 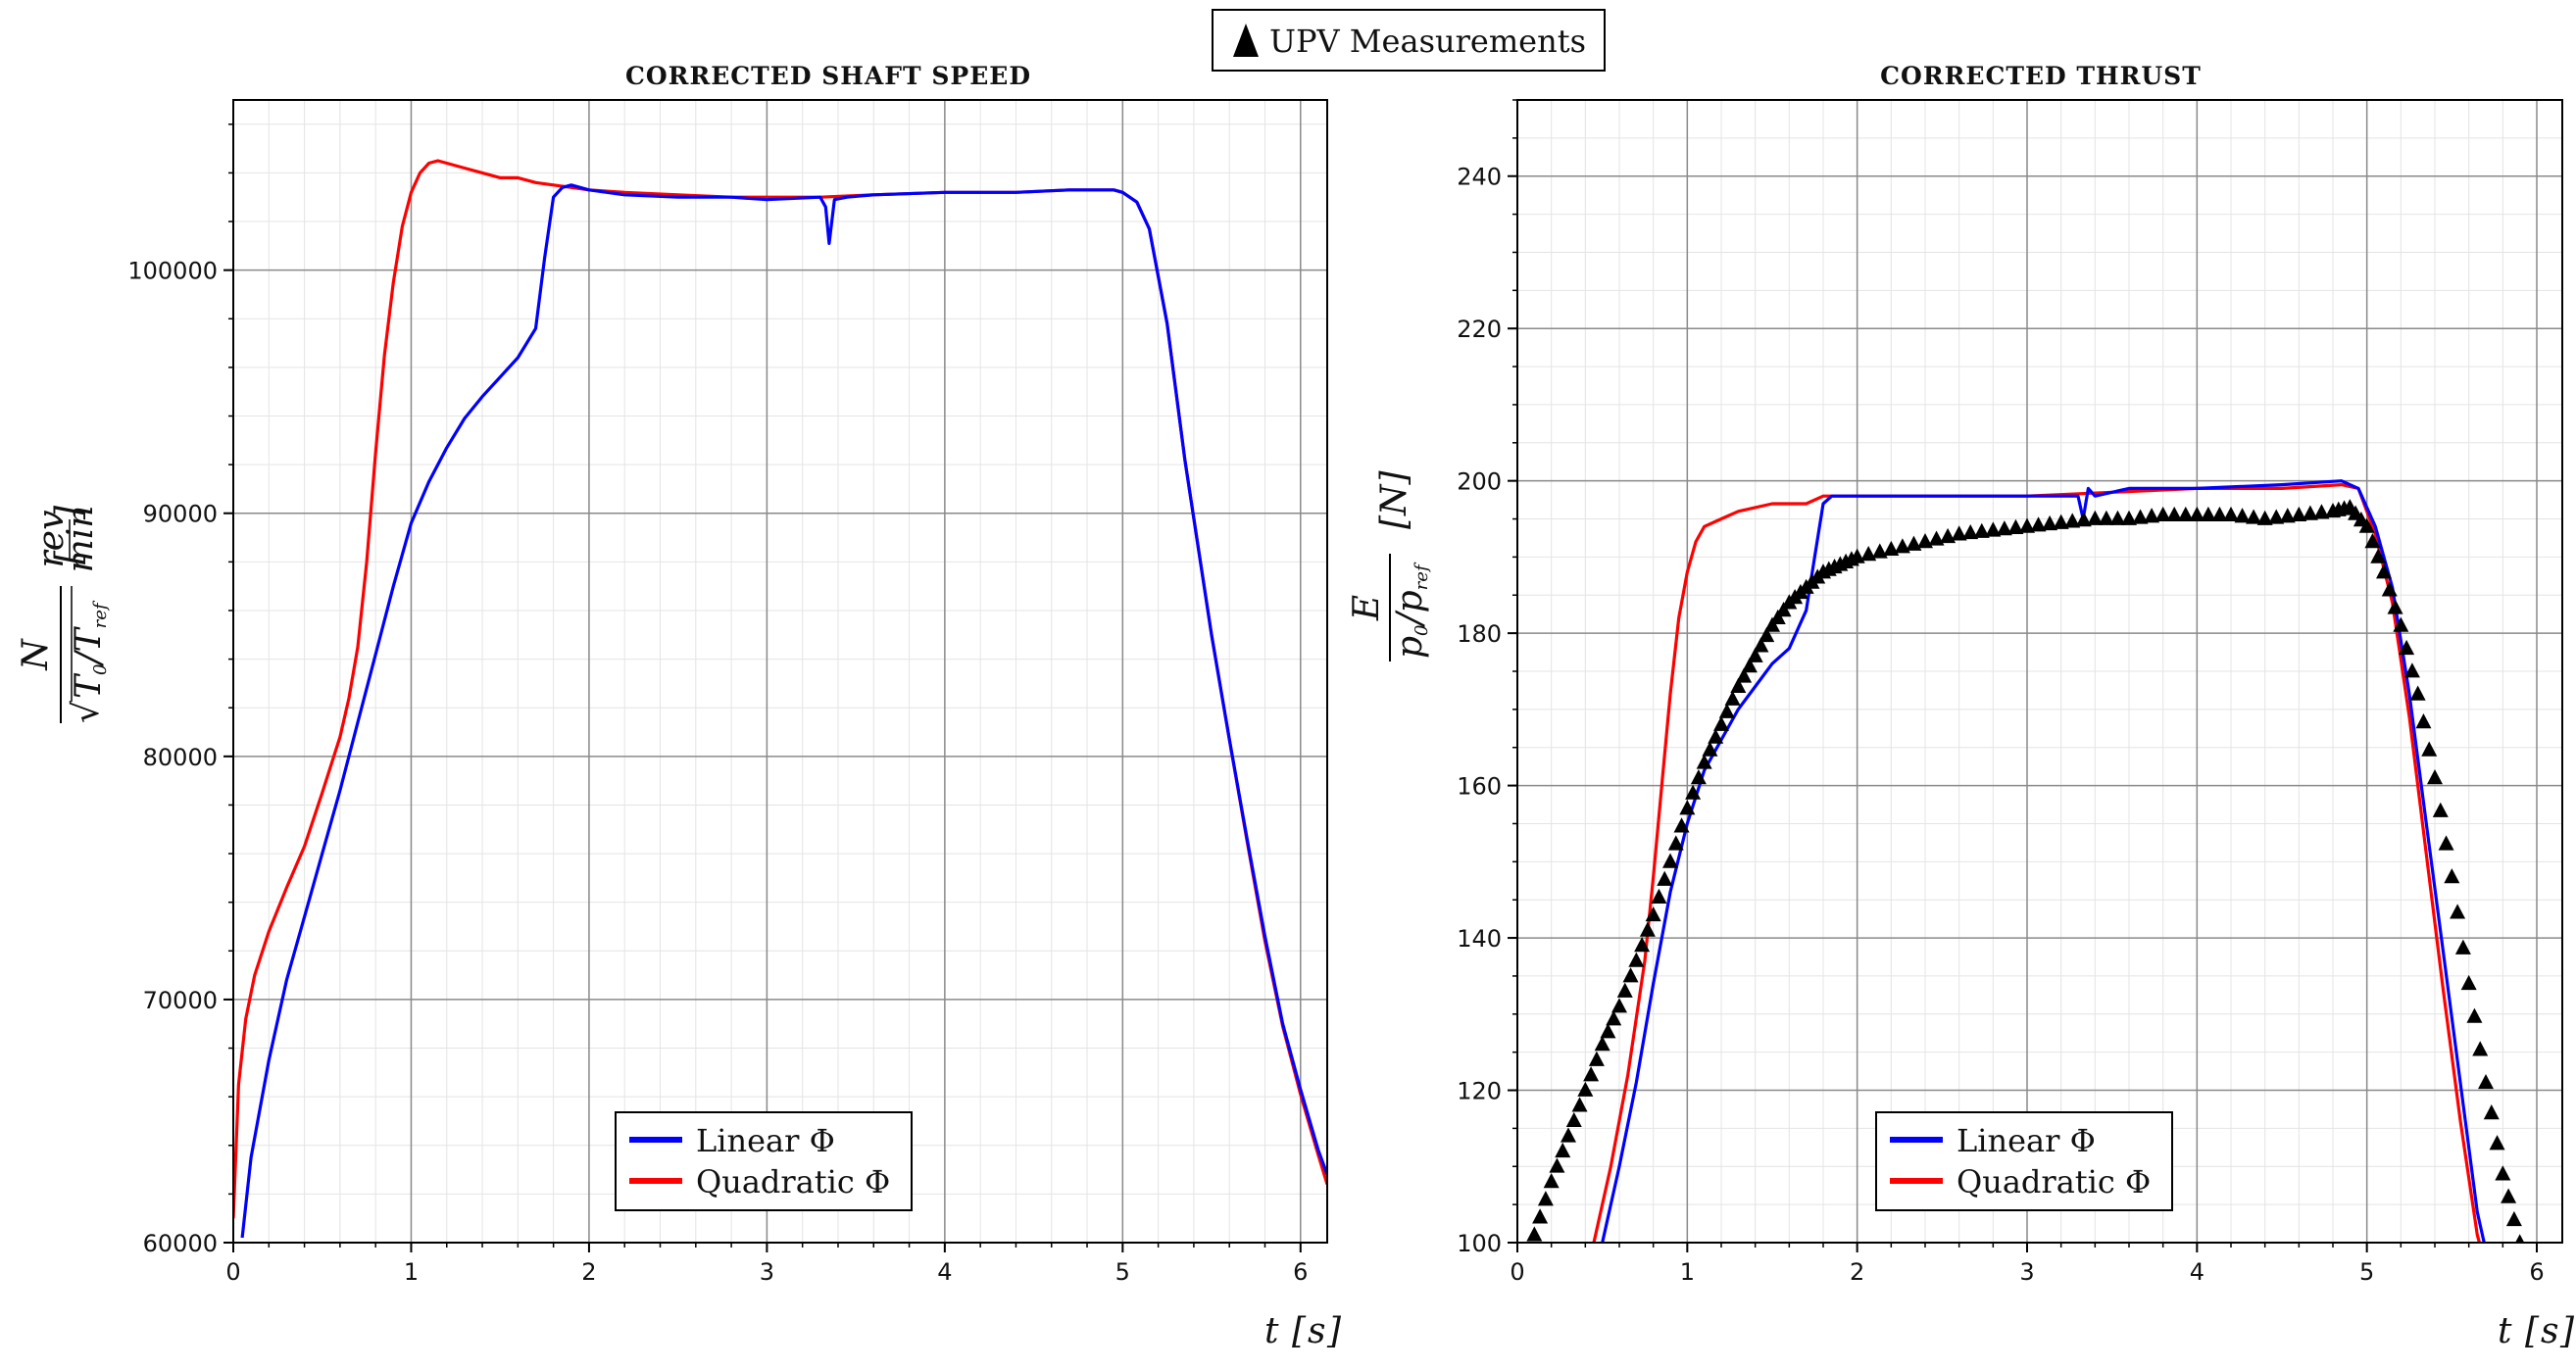 What do you see at coordinates (63, 614) in the screenshot?
I see `shaft-speed-ylabel: N √ T0/Tref rev min [ ]` at bounding box center [63, 614].